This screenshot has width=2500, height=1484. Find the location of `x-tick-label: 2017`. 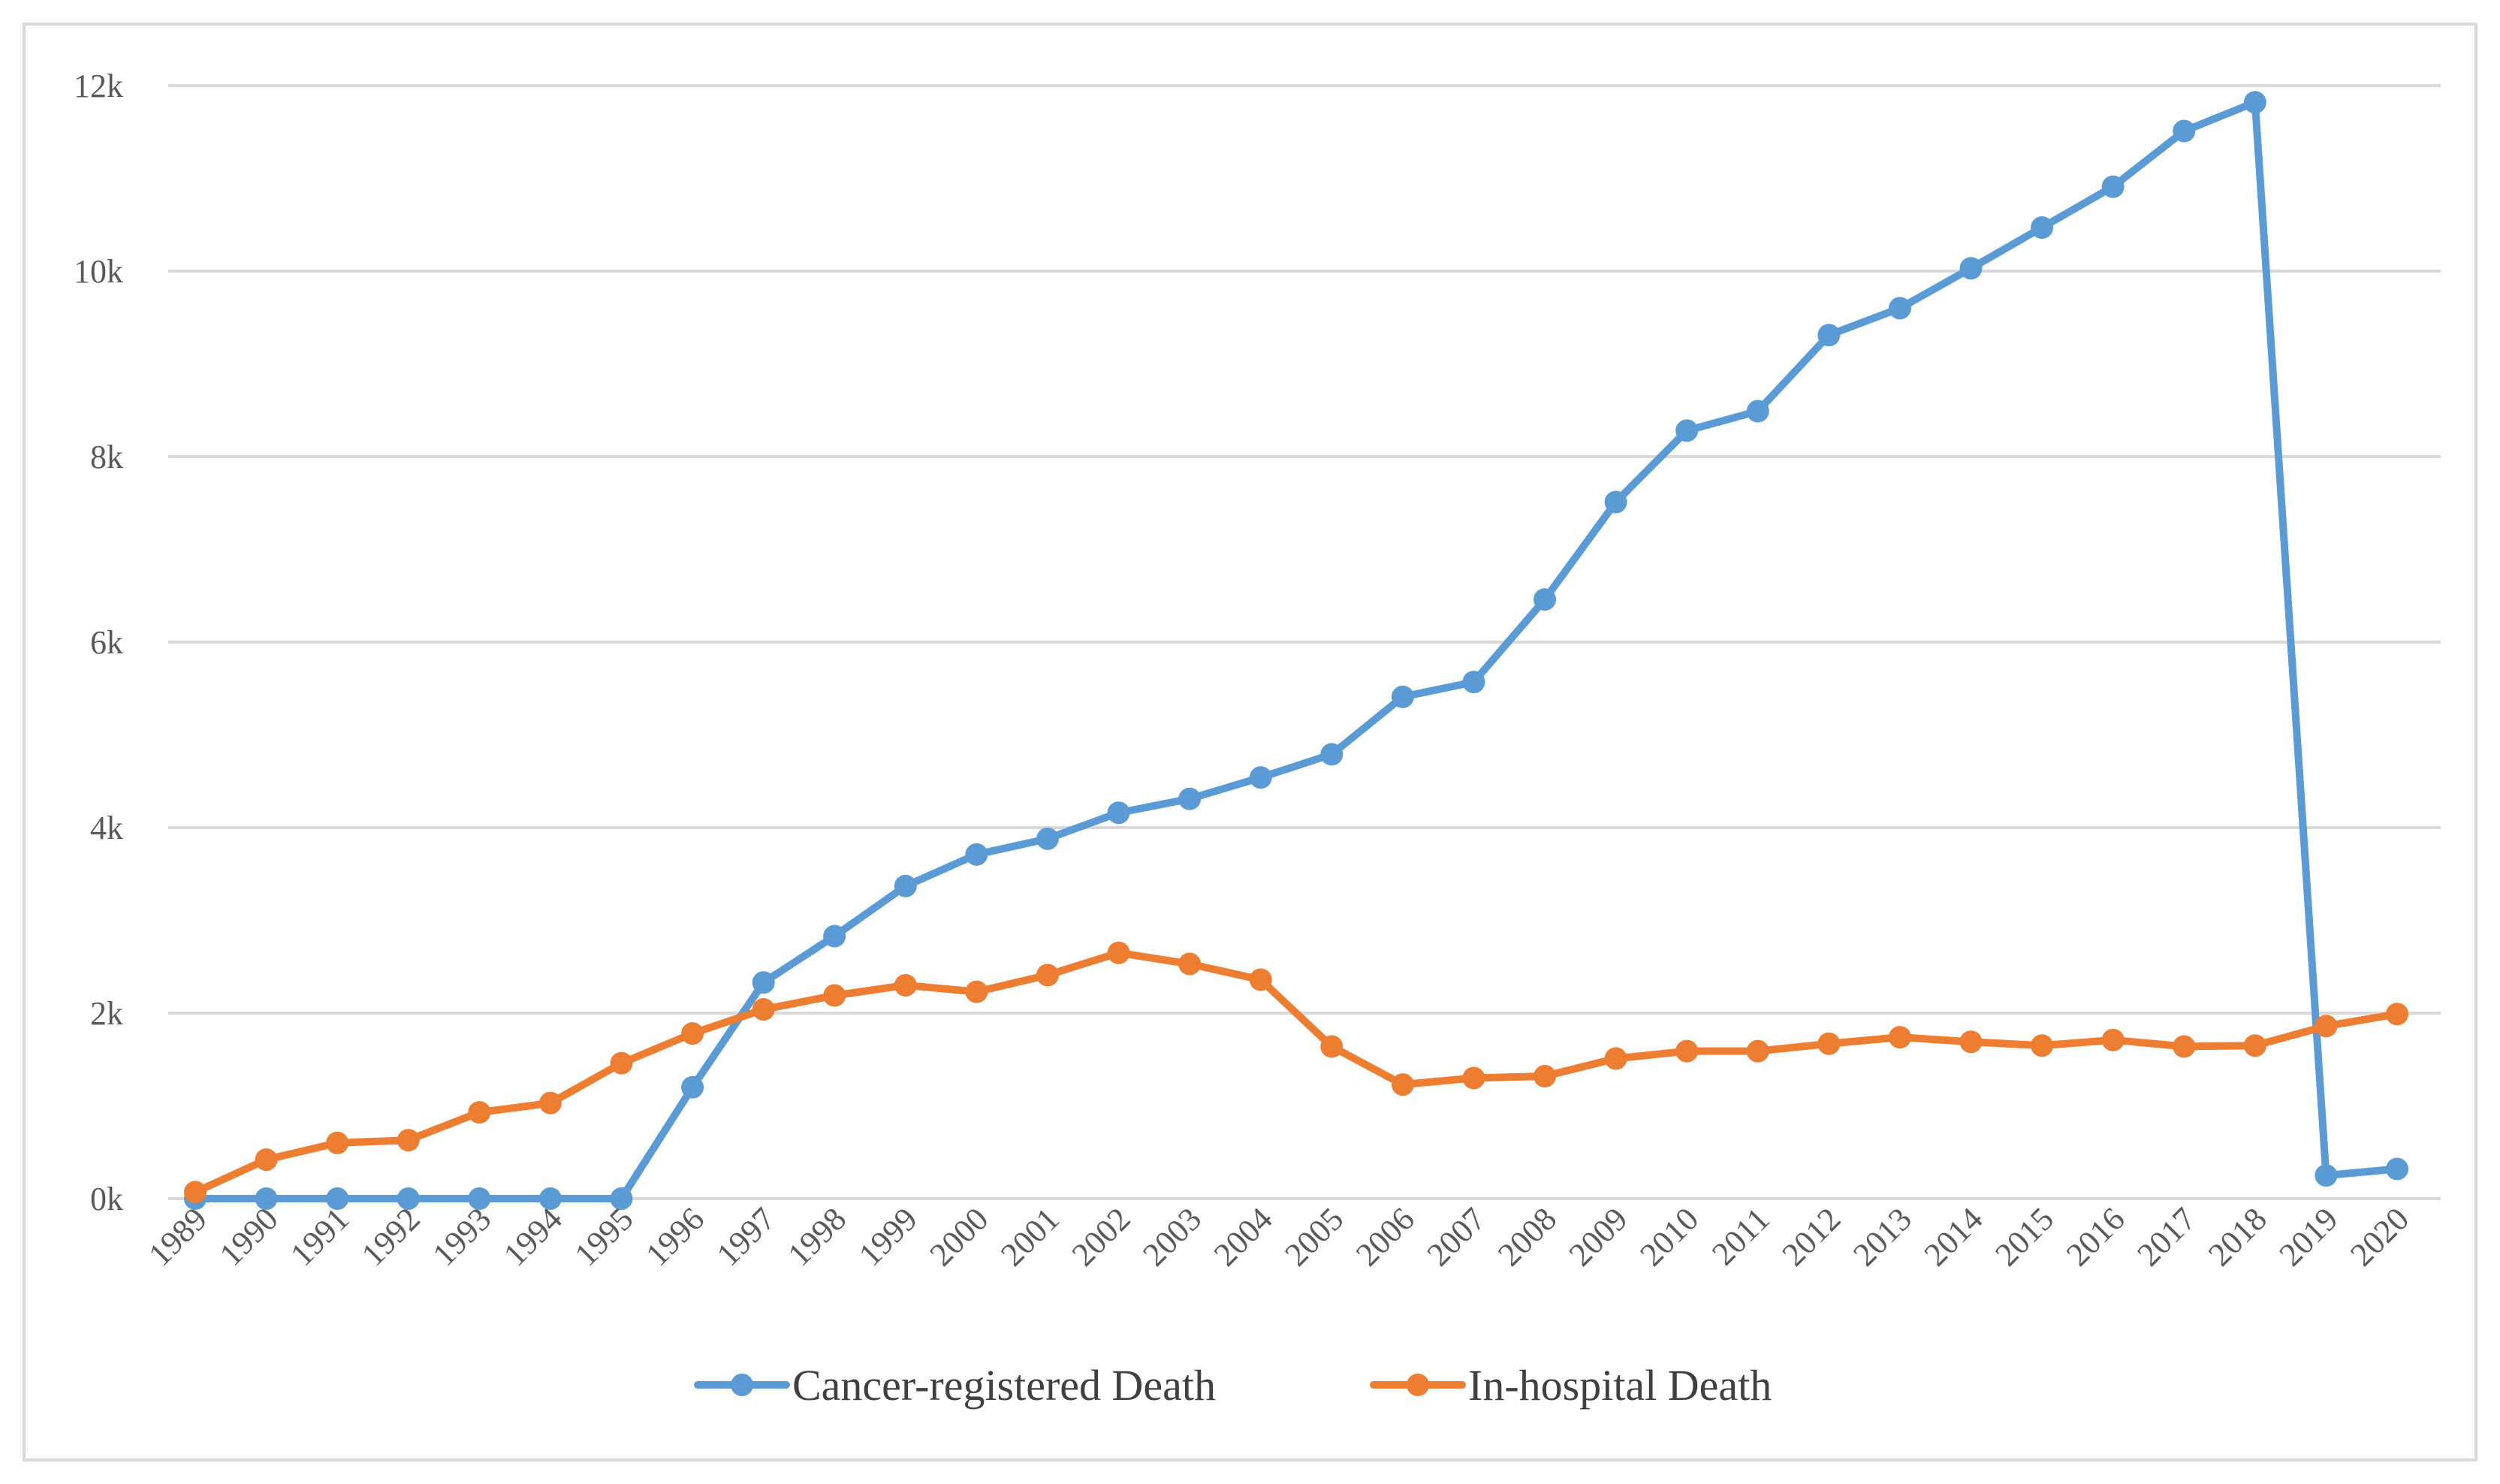

x-tick-label: 2017 is located at coordinates (2166, 1236).